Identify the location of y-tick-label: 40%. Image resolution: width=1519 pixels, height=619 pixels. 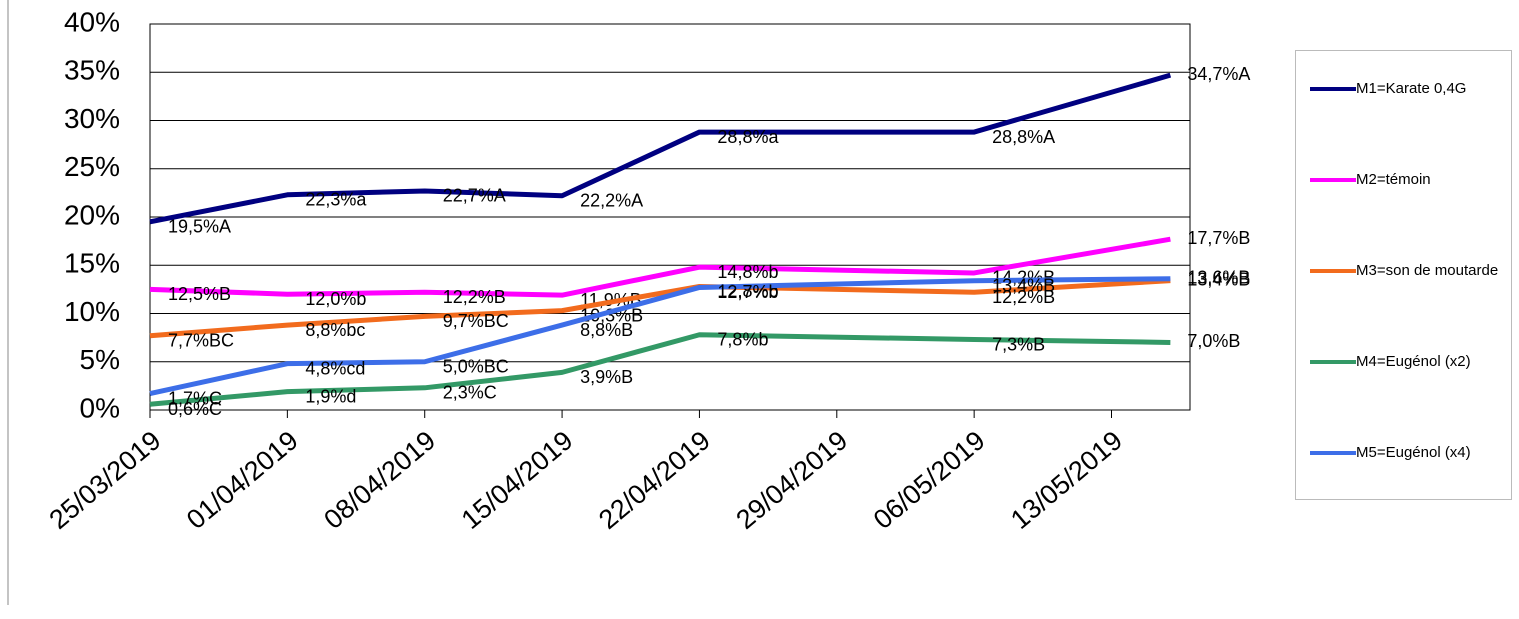
(92, 21).